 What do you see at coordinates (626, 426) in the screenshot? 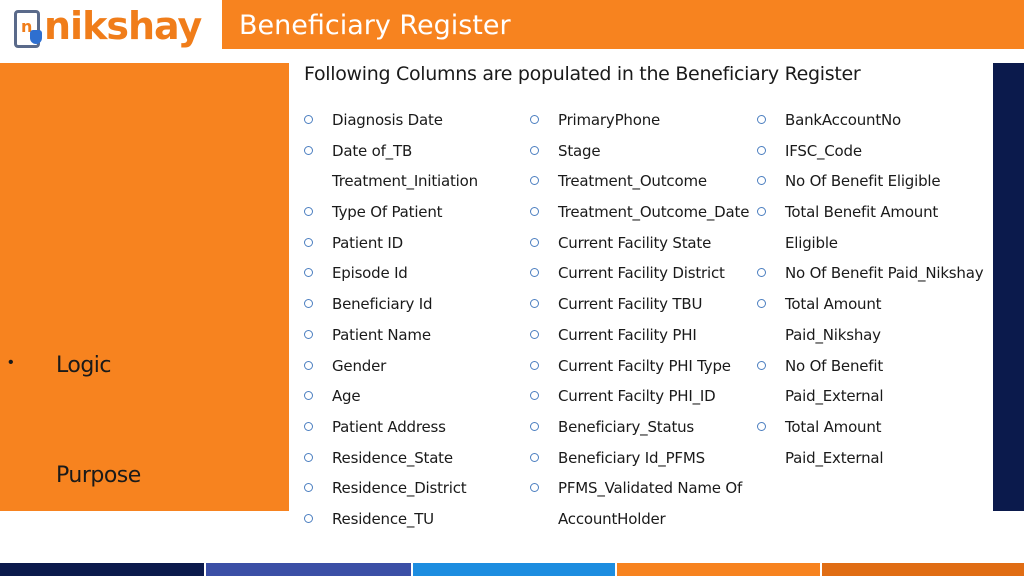
I see `list-item-text: Beneficiary_Status` at bounding box center [626, 426].